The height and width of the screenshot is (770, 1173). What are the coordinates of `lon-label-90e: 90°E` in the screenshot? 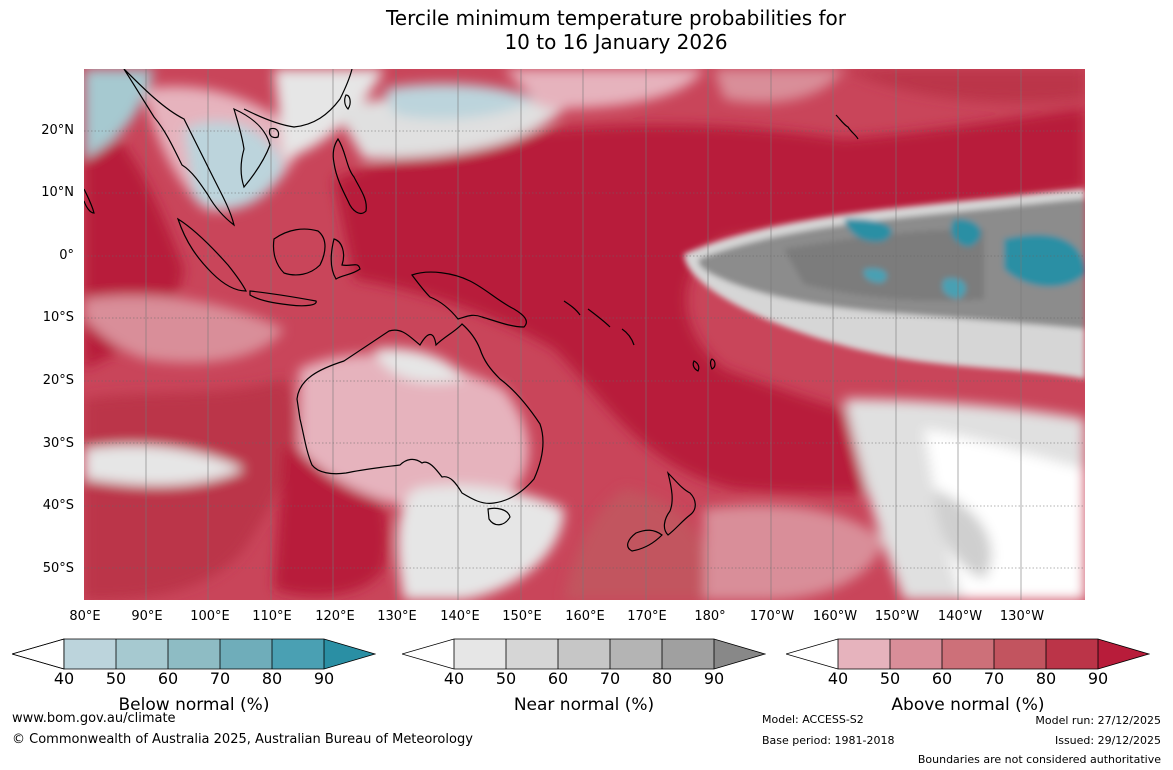 It's located at (147, 616).